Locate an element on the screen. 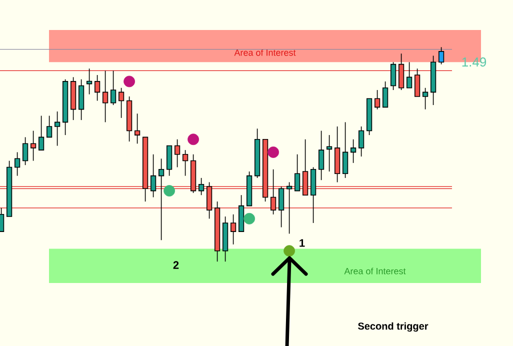  text: Second trigger is located at coordinates (393, 327).